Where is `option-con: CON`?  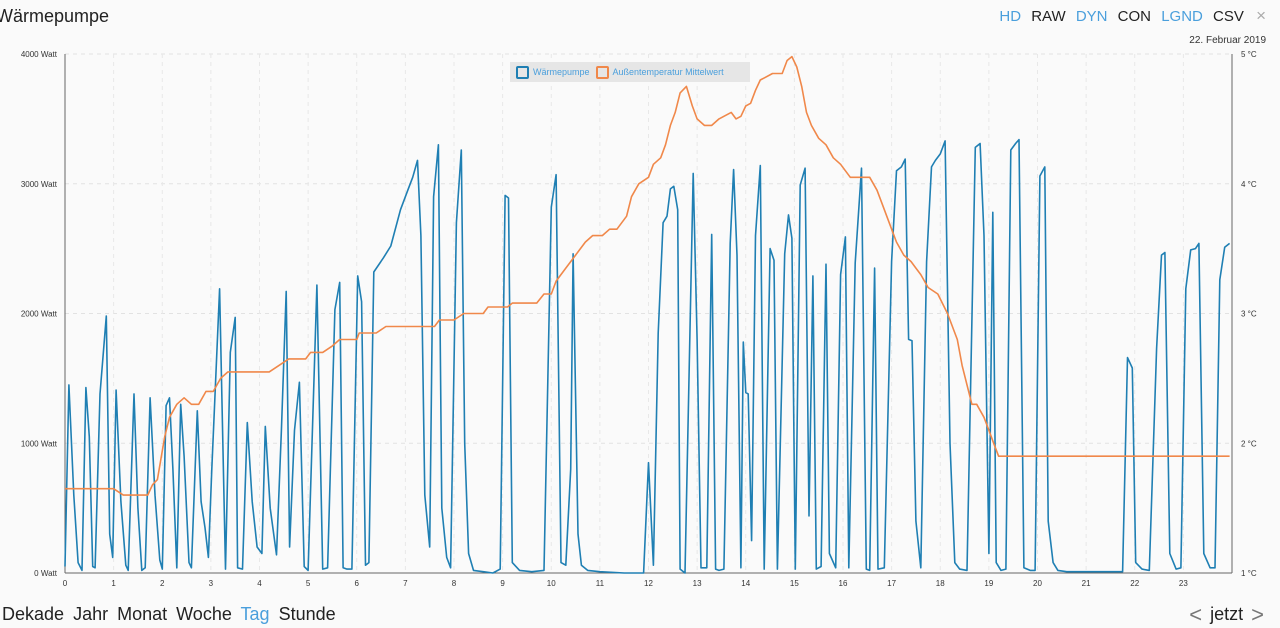 option-con: CON is located at coordinates (1134, 16).